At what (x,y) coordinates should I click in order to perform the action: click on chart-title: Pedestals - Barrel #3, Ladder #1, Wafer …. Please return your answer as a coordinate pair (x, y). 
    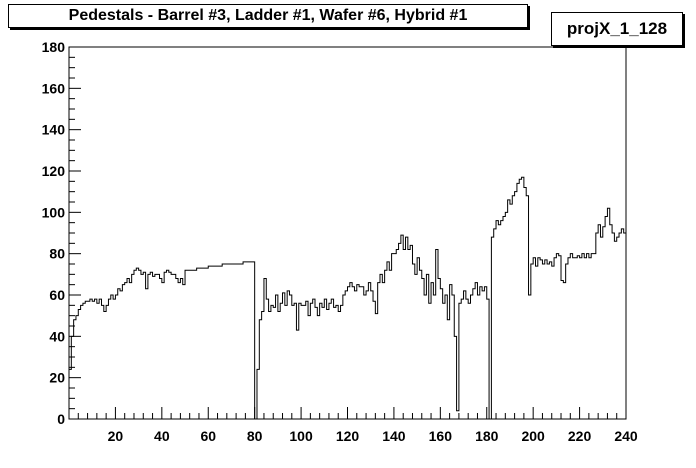
    Looking at the image, I should click on (268, 16).